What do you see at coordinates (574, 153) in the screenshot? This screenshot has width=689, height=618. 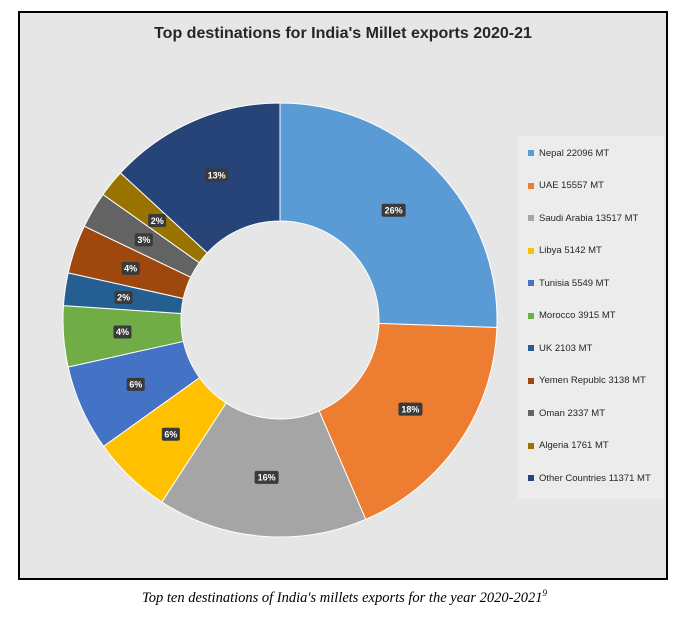 I see `legend-label: Nepal 22096 MT` at bounding box center [574, 153].